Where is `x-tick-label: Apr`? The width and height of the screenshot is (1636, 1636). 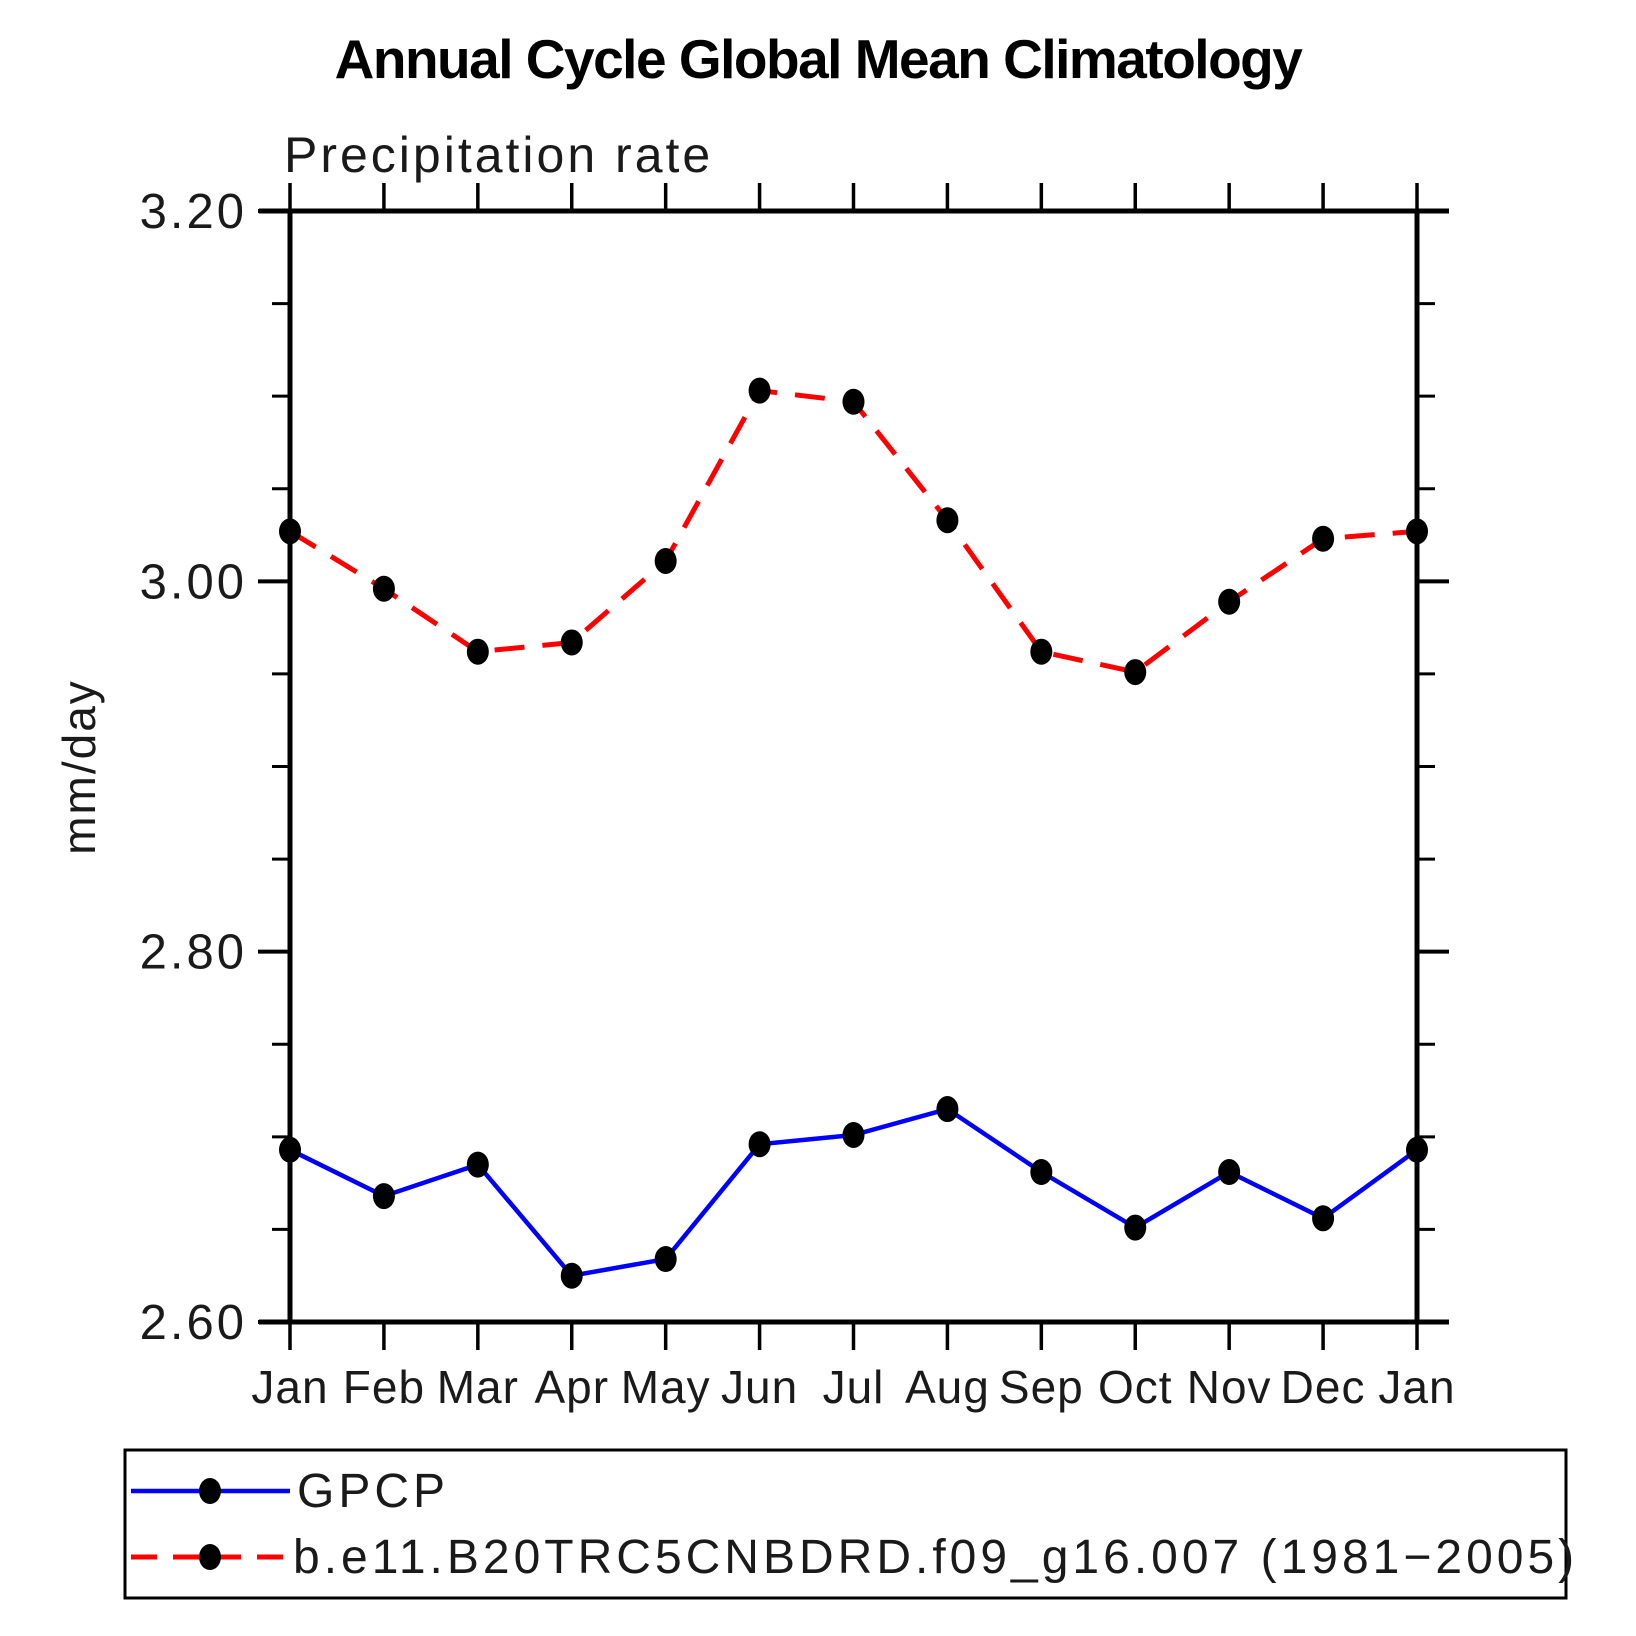
x-tick-label: Apr is located at coordinates (571, 1387).